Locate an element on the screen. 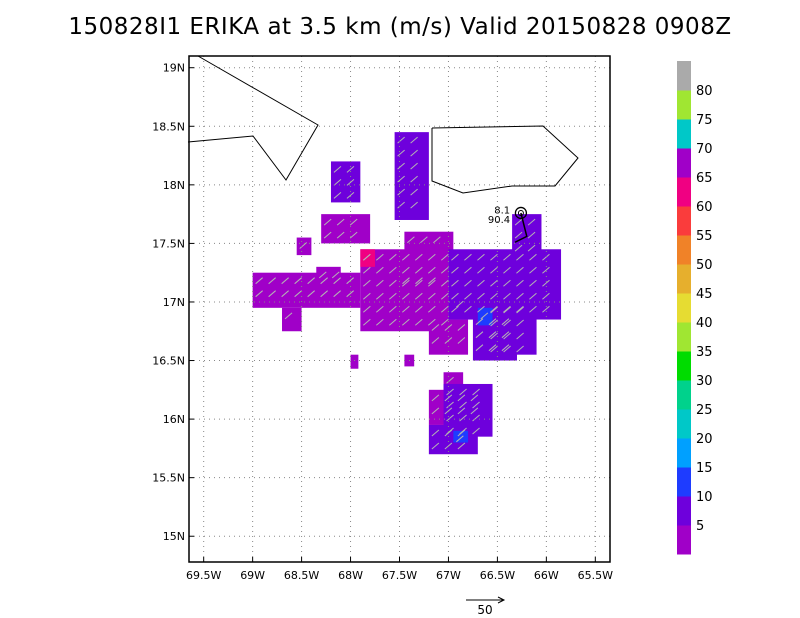 The image size is (800, 618). x-tick-label: 68W is located at coordinates (350, 575).